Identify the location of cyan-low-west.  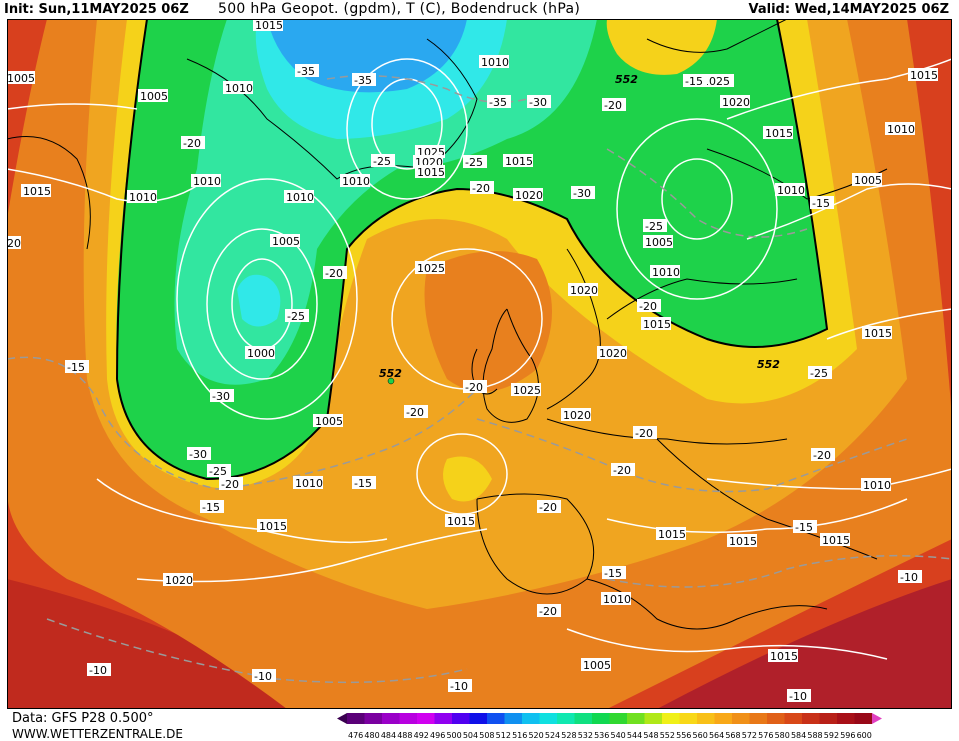
(259, 300).